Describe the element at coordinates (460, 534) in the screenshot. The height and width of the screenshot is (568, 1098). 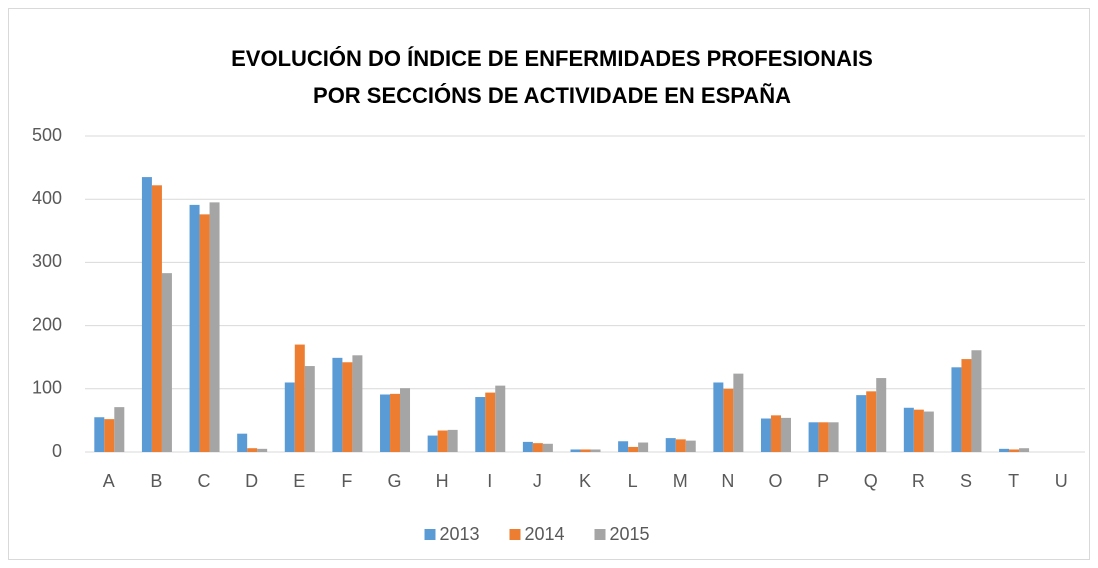
I see `legend-label: 2013` at that location.